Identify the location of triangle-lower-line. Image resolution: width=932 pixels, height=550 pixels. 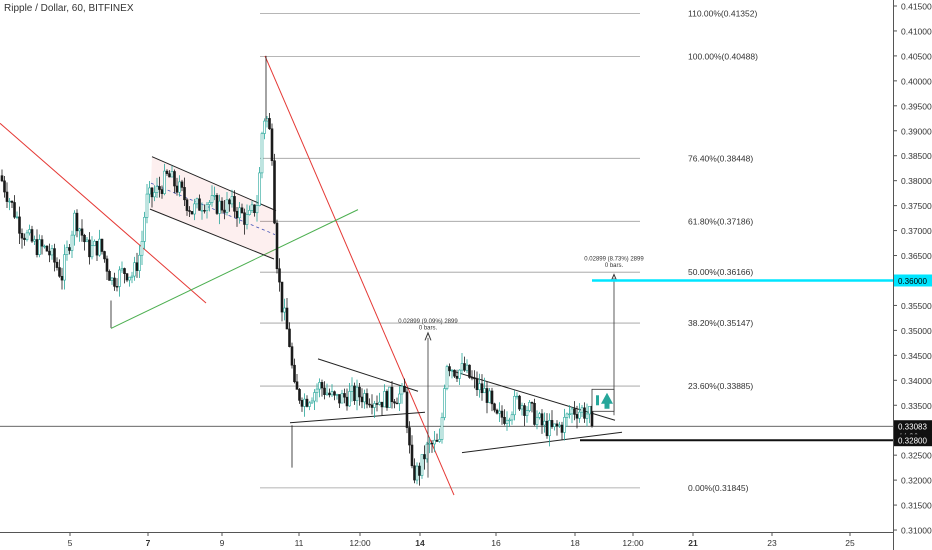
(357, 417).